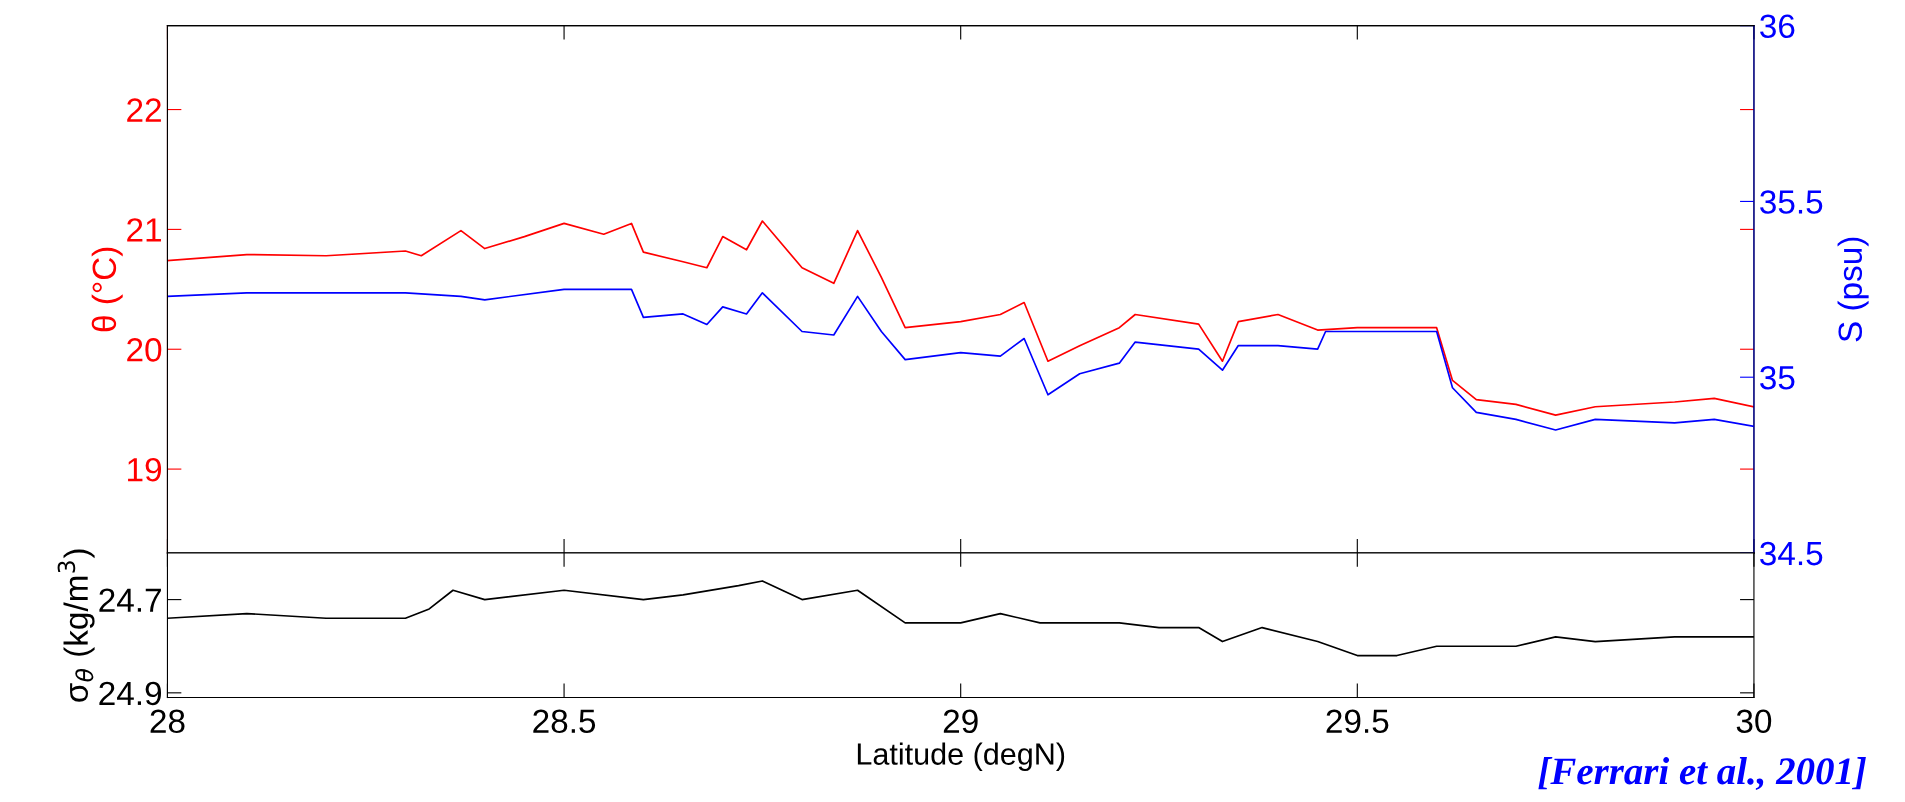  I want to click on y-tick-label: 24.9, so click(130, 693).